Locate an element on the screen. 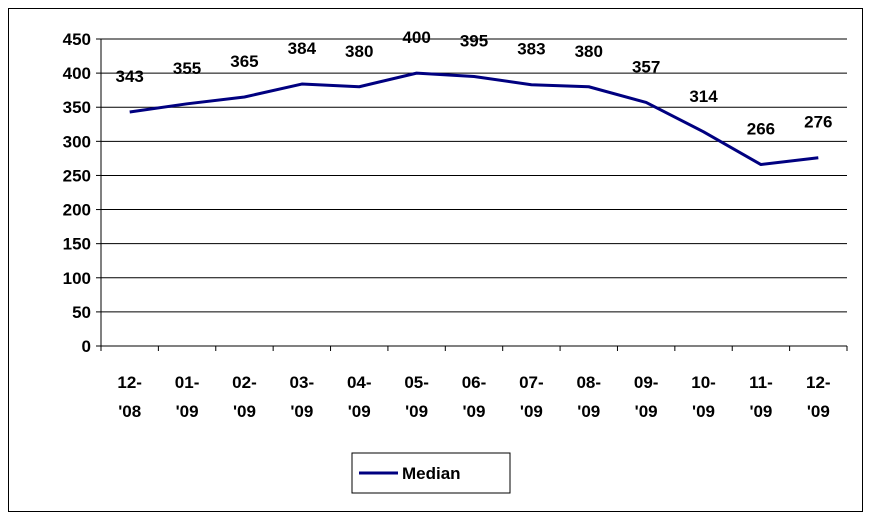 The image size is (869, 516). data-label: 395 is located at coordinates (474, 41).